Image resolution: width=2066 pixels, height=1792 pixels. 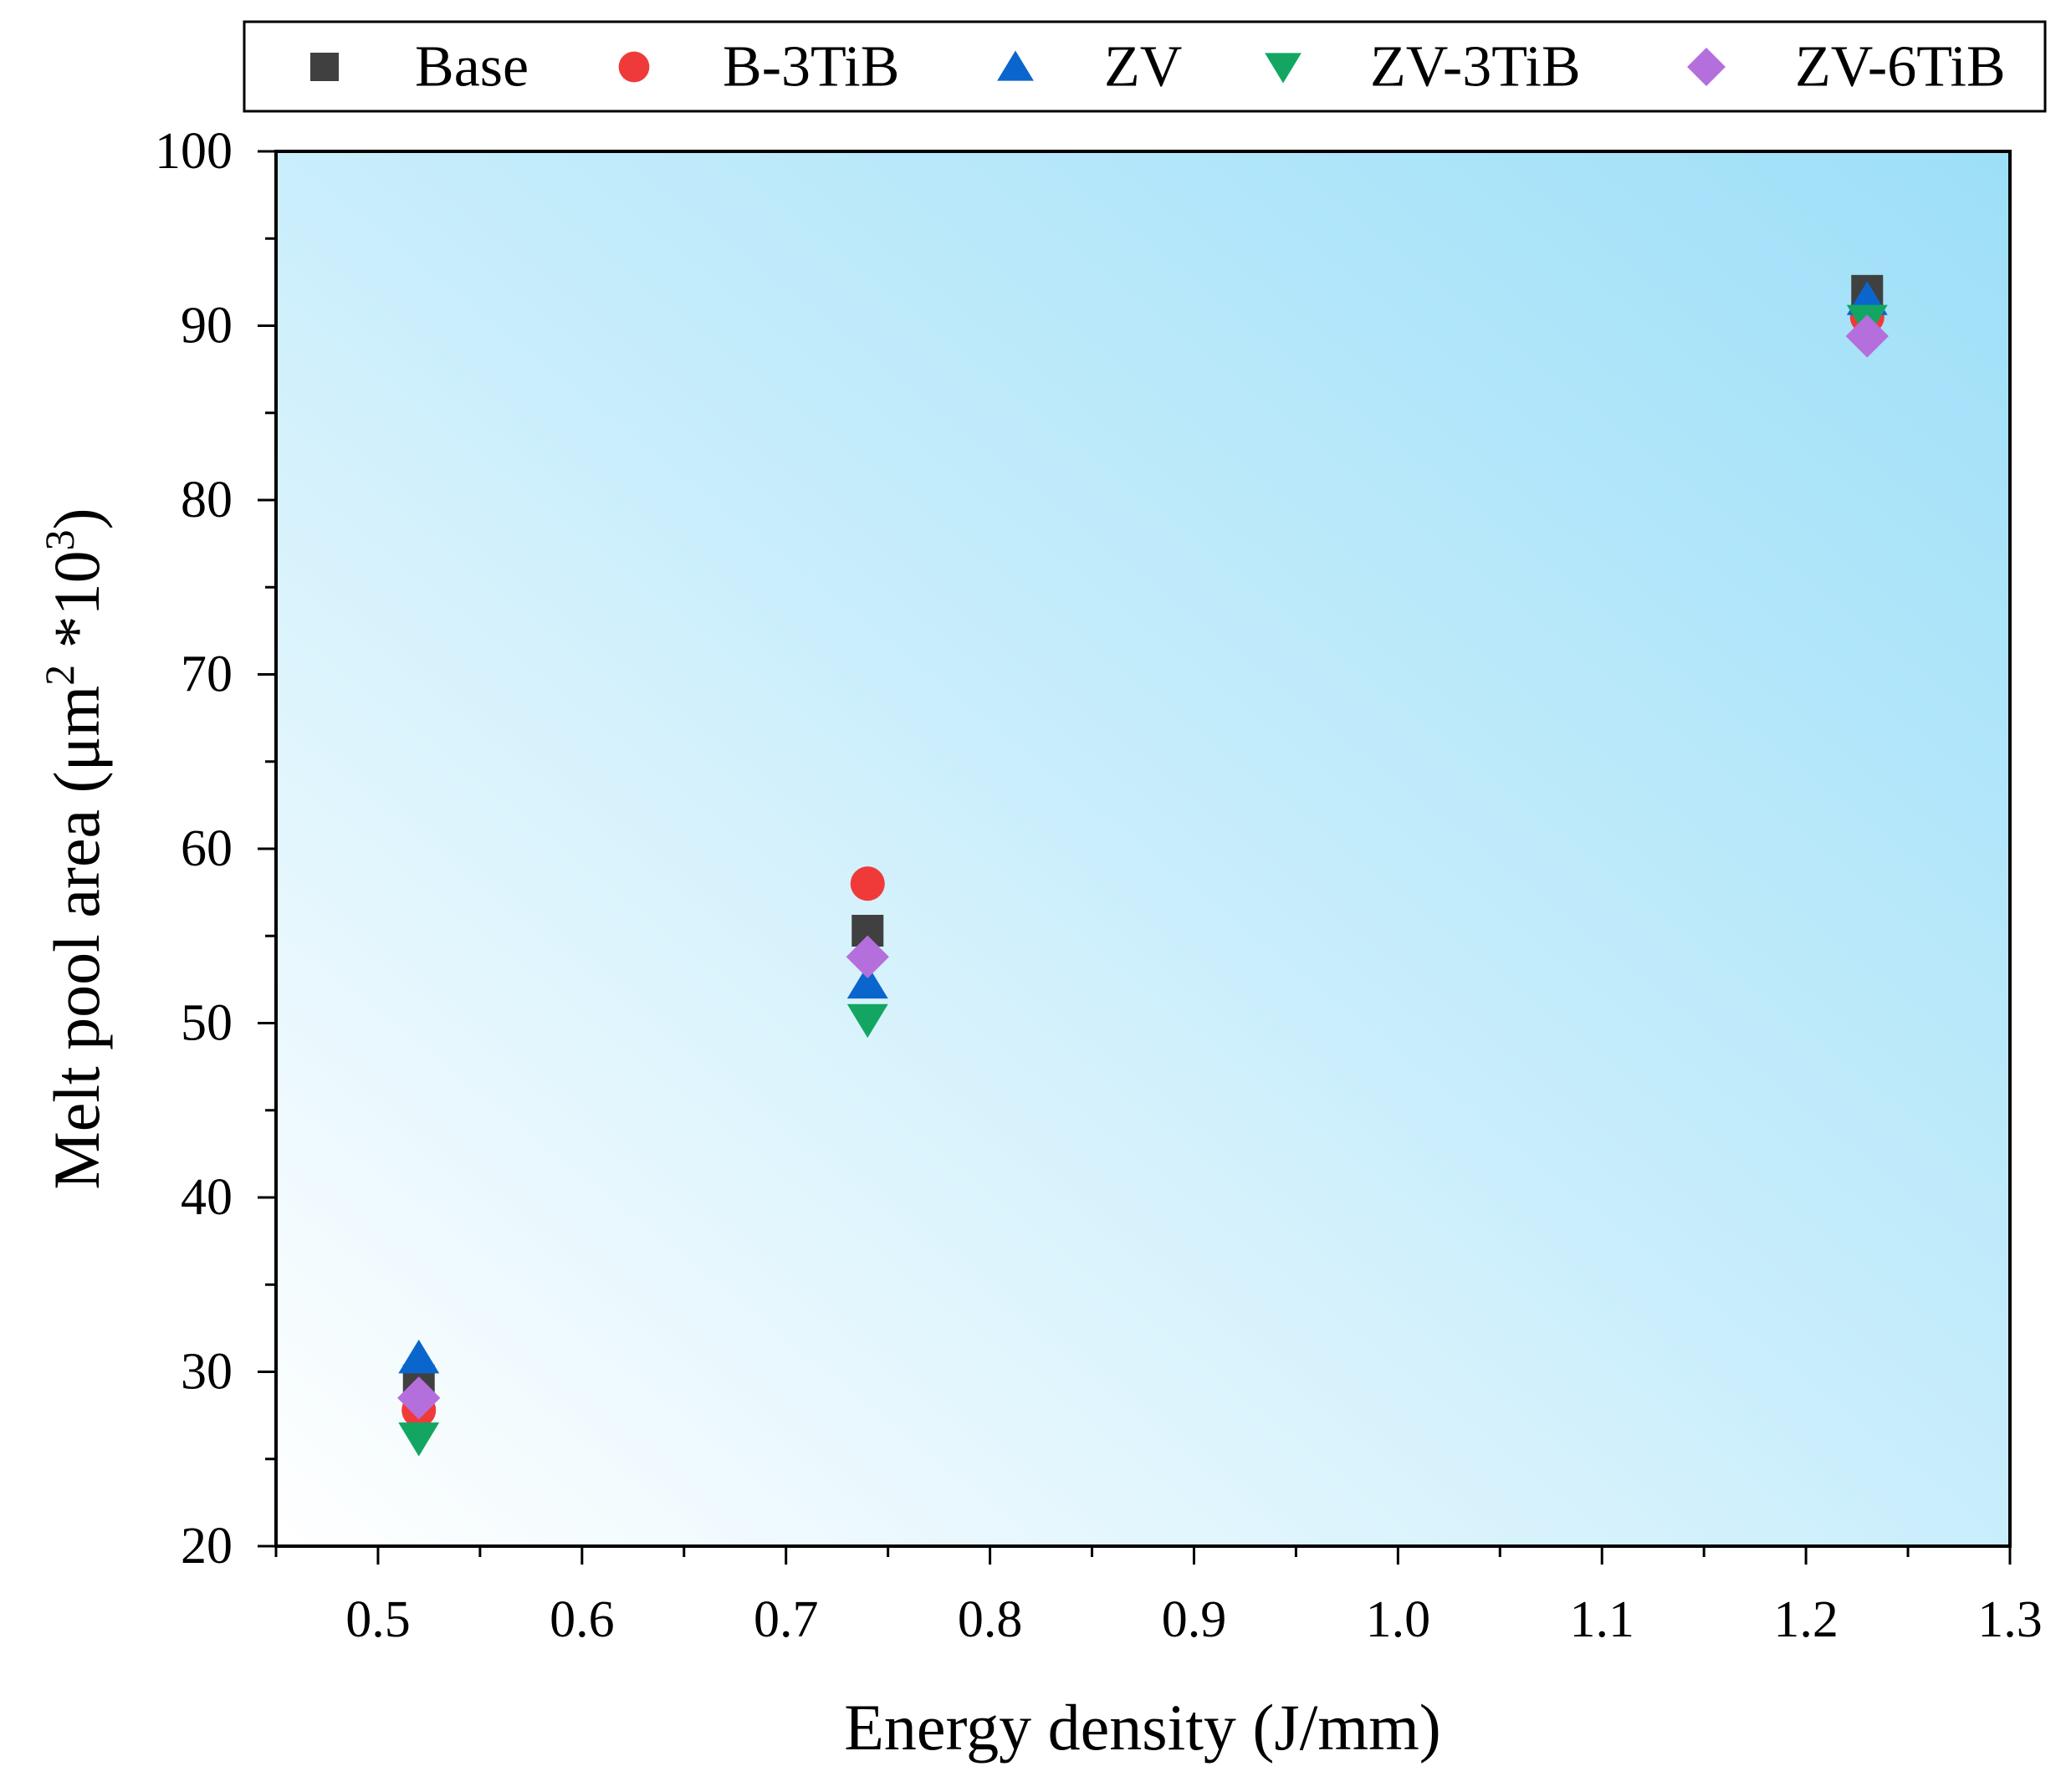 What do you see at coordinates (194, 151) in the screenshot?
I see `y-tick-label: 100` at bounding box center [194, 151].